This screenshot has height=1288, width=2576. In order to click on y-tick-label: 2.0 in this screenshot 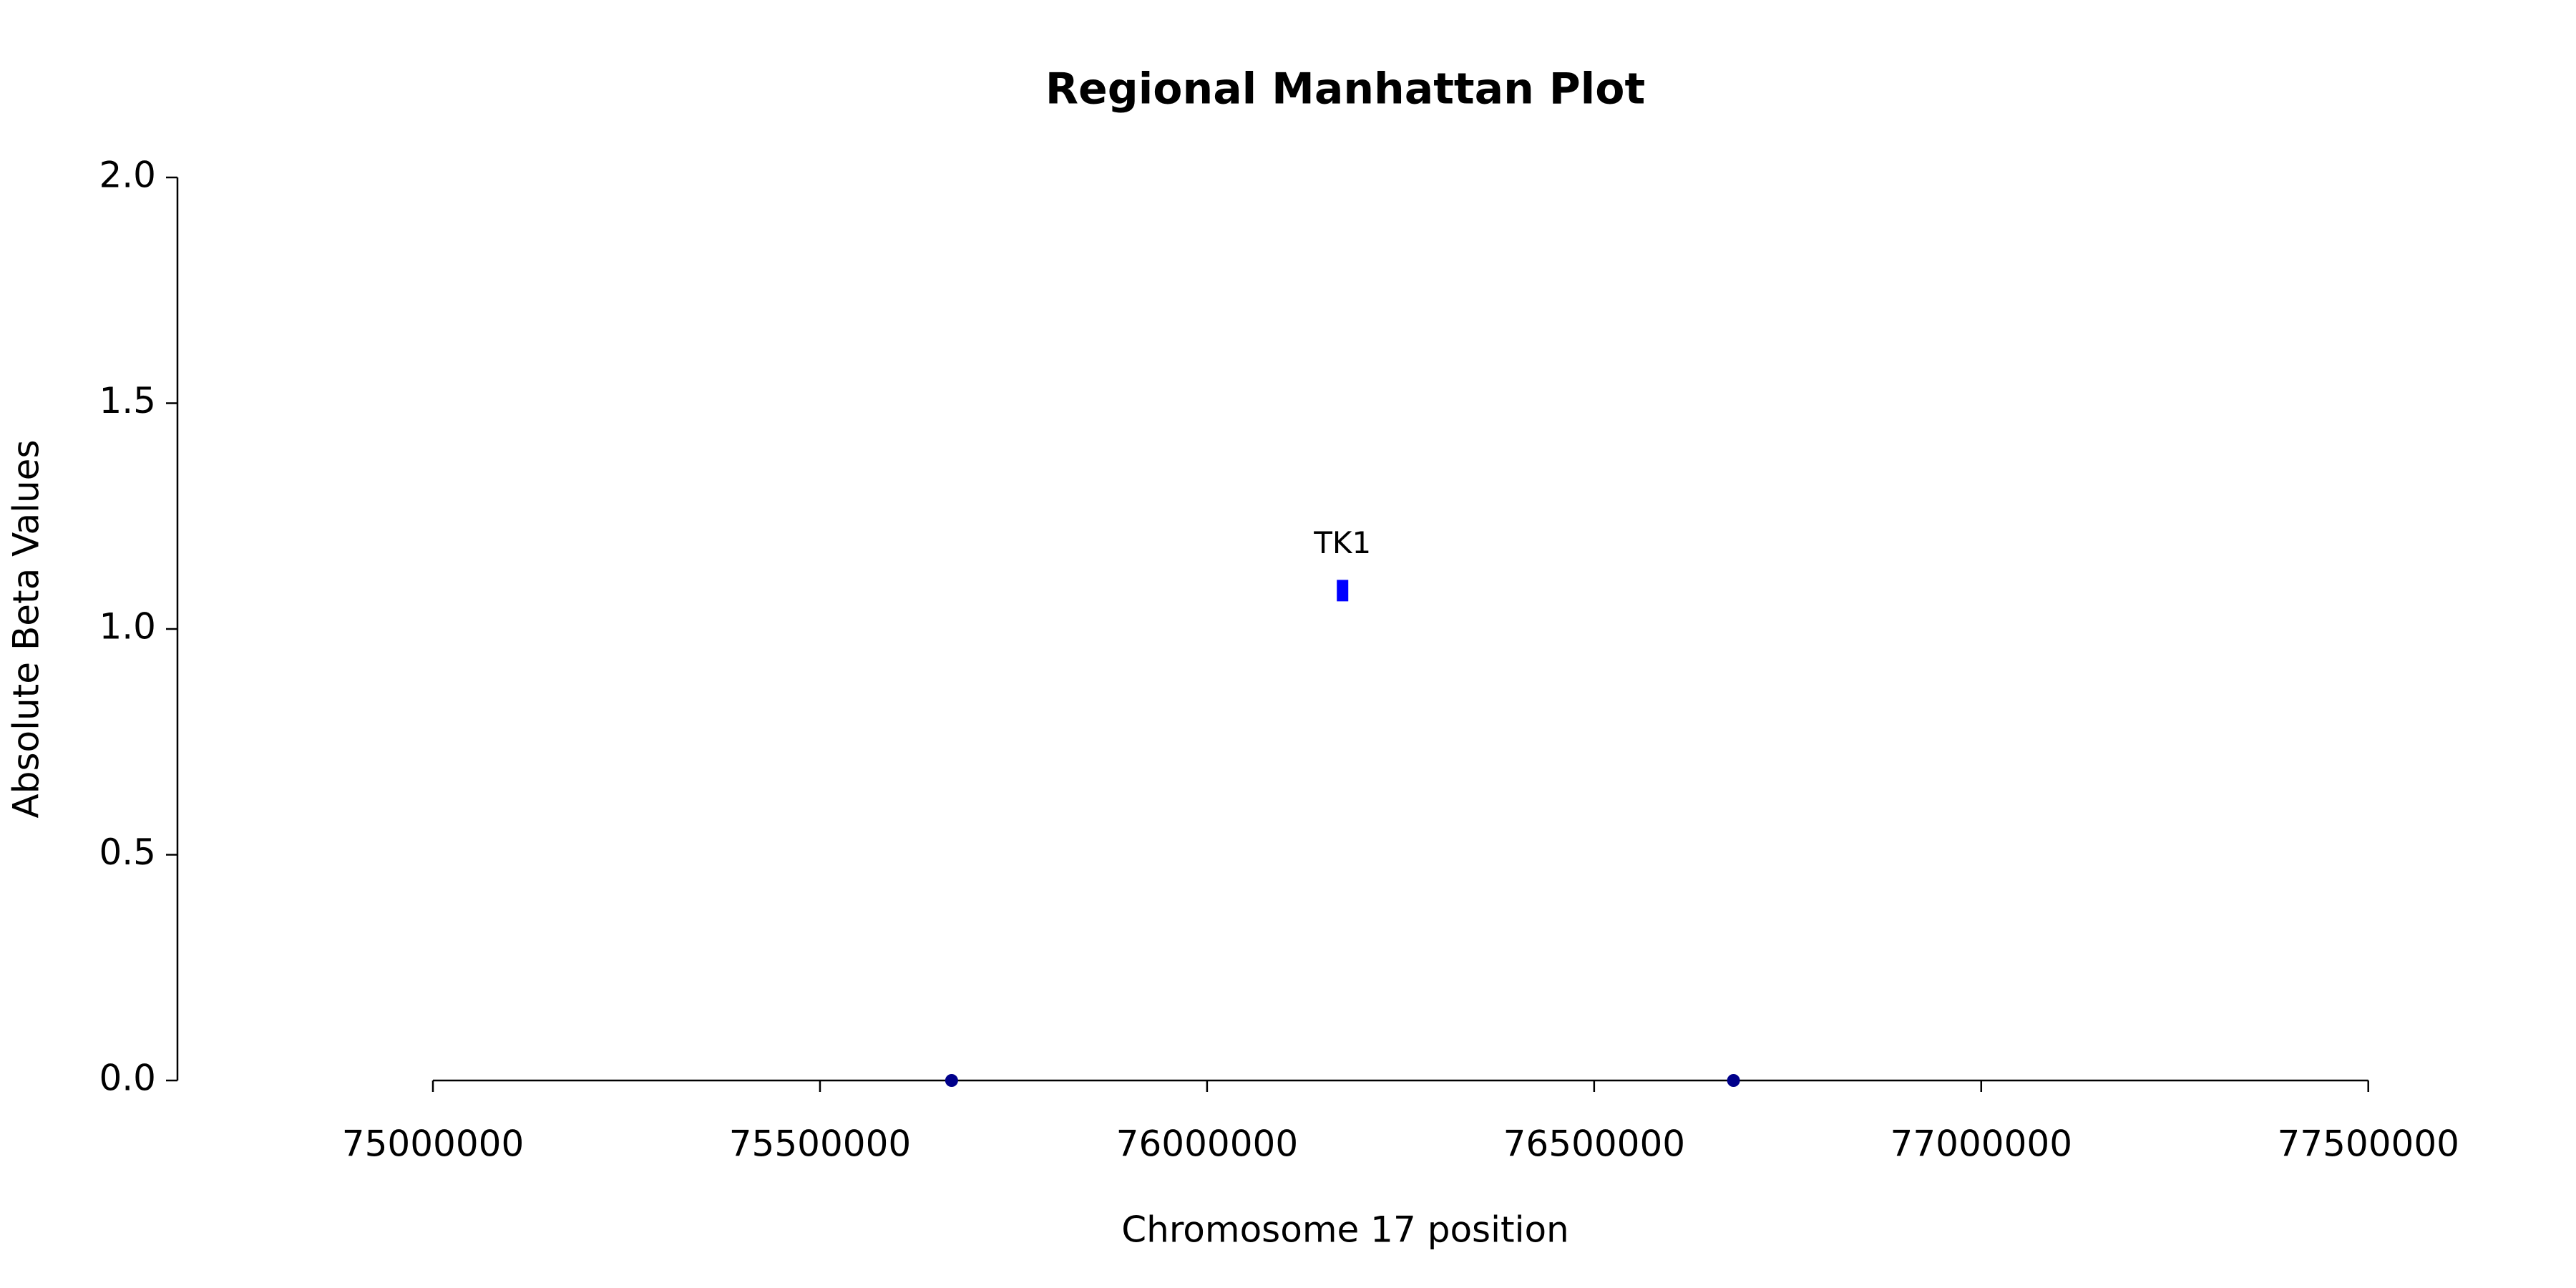, I will do `click(127, 175)`.